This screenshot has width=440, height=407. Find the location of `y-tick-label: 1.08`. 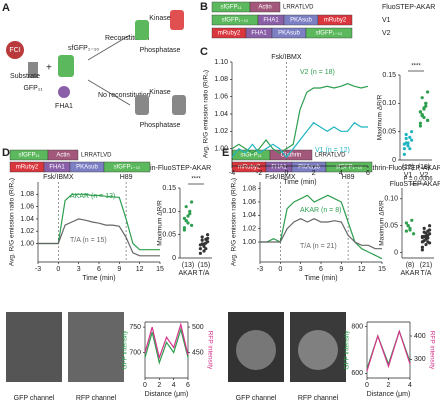

y-tick-label: 1.08 is located at coordinates (249, 189).